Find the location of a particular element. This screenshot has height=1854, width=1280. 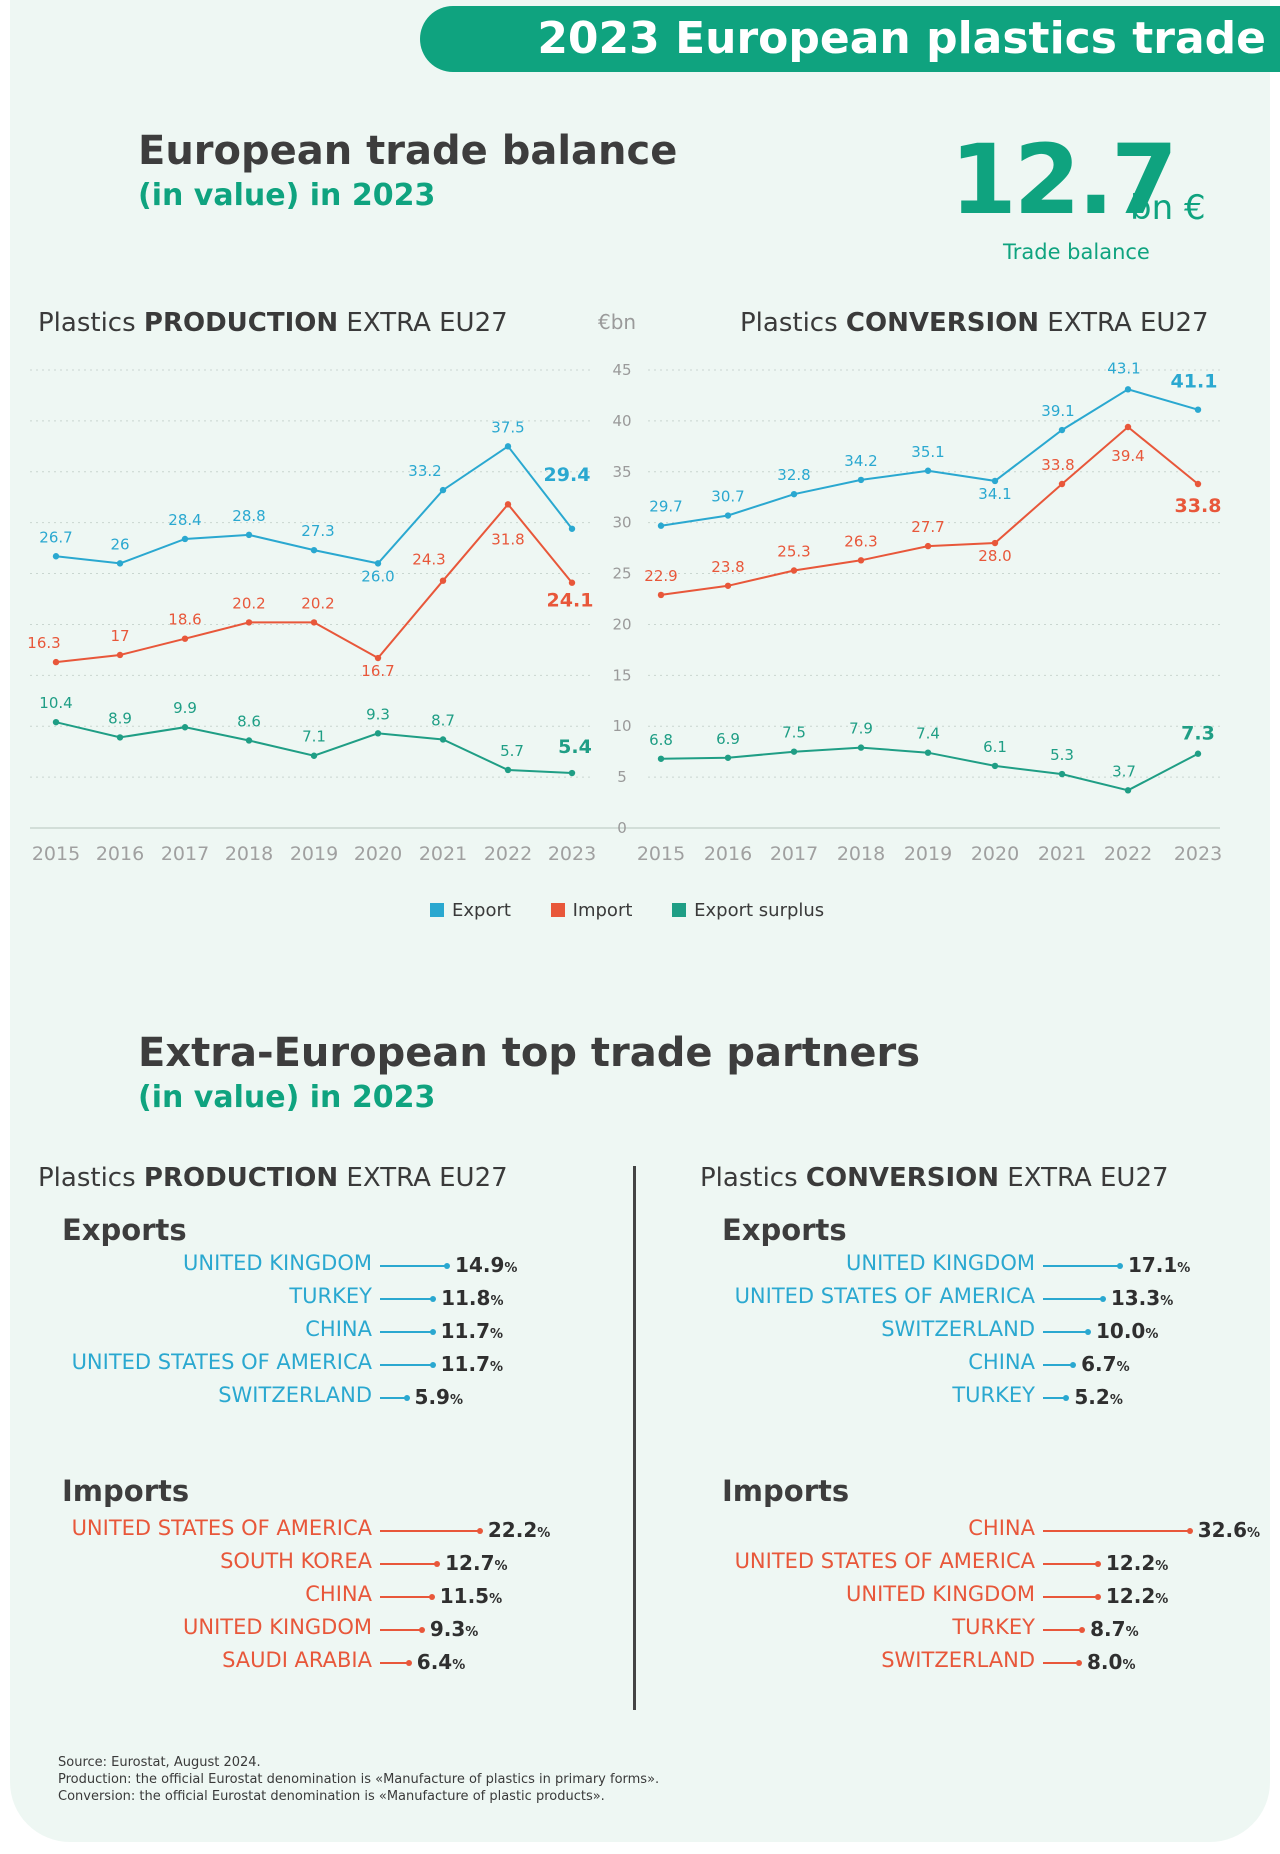

share-number: 5.9 is located at coordinates (432, 1397).